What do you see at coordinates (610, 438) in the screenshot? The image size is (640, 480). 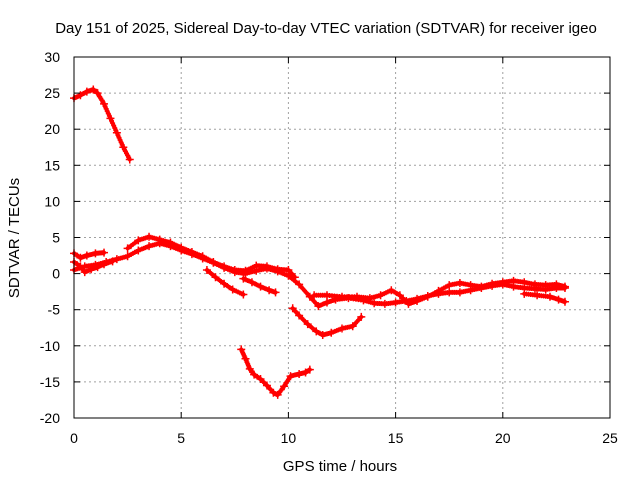 I see `x-tick-label: 25` at bounding box center [610, 438].